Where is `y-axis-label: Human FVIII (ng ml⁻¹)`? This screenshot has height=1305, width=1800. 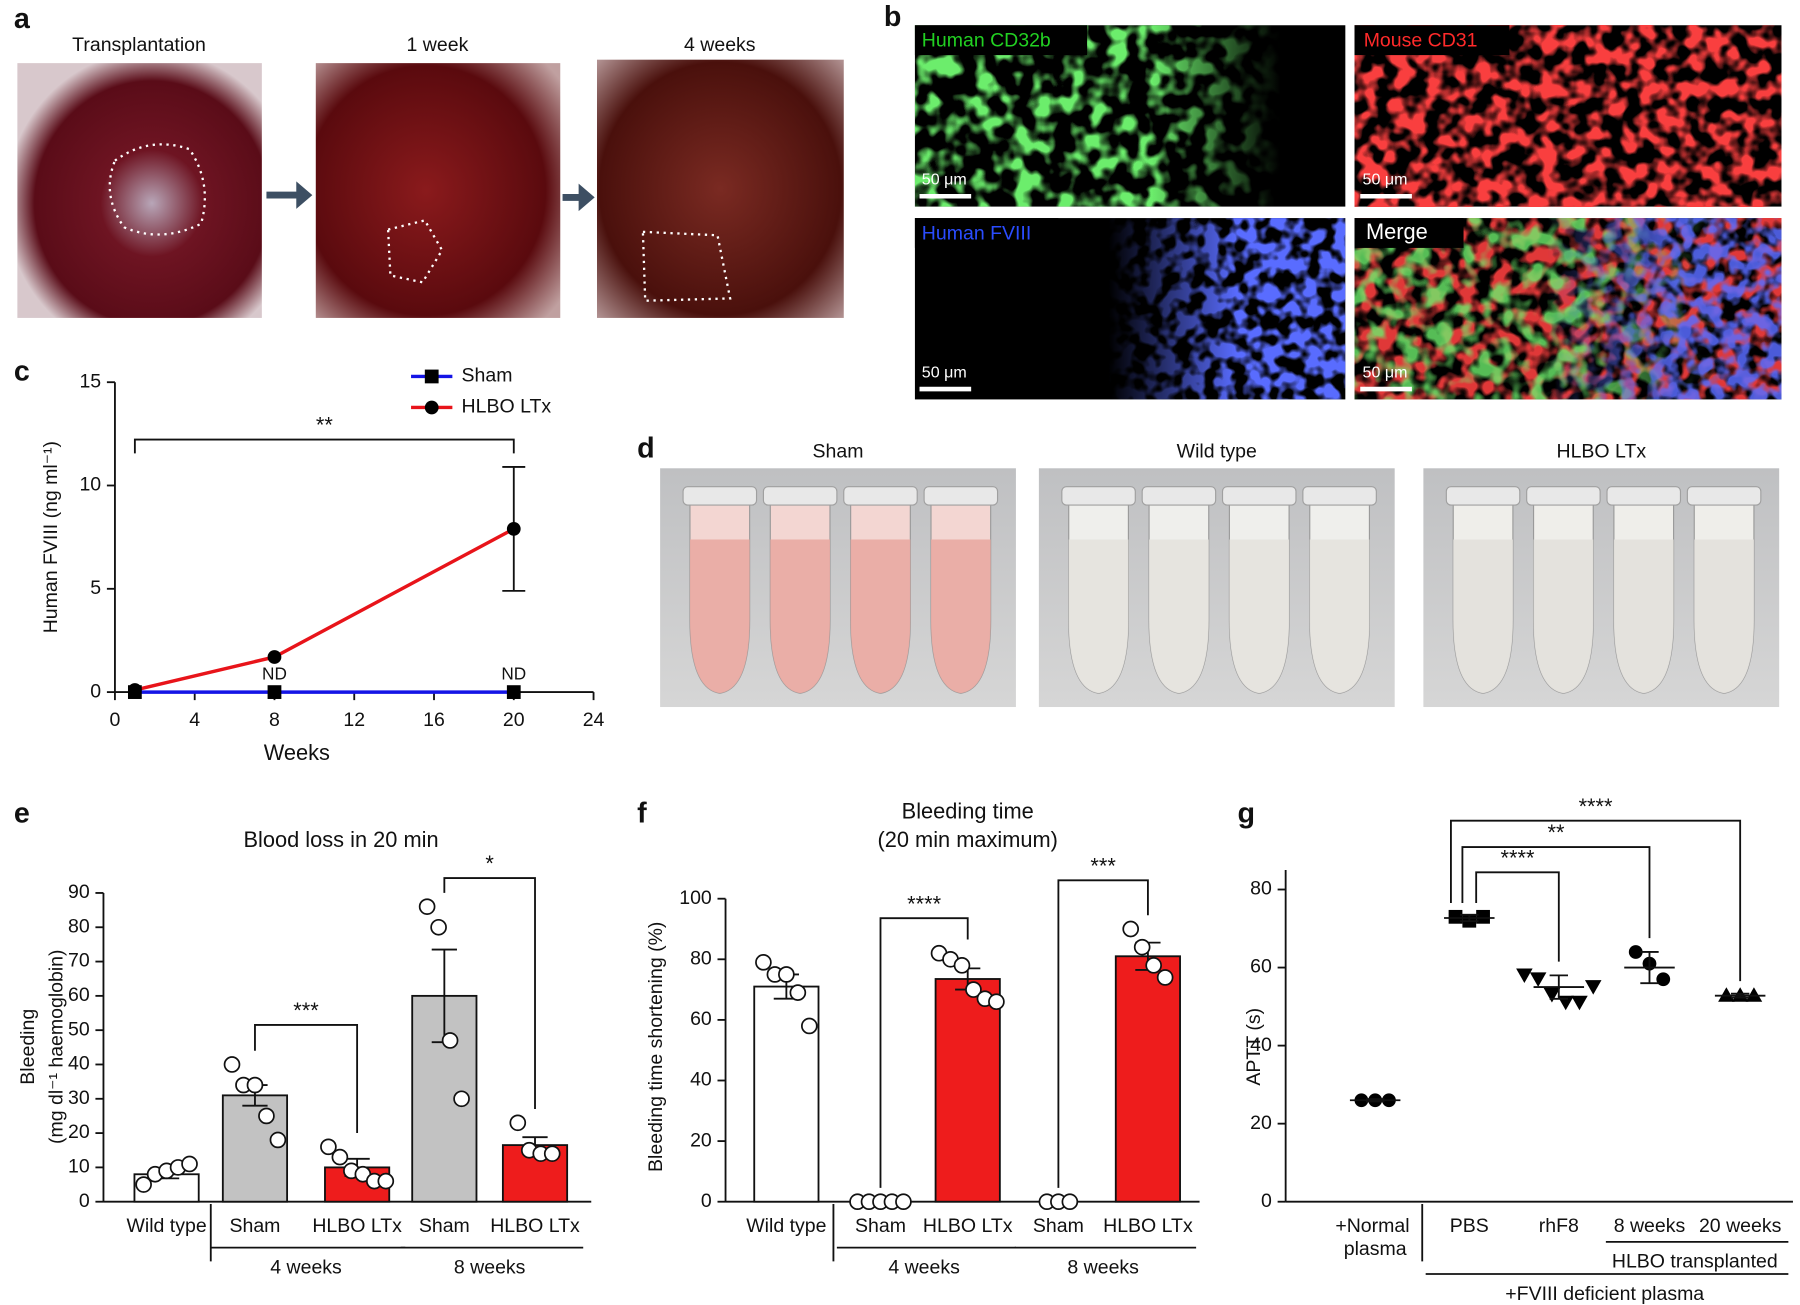 y-axis-label: Human FVIII (ng ml⁻¹) is located at coordinates (51, 537).